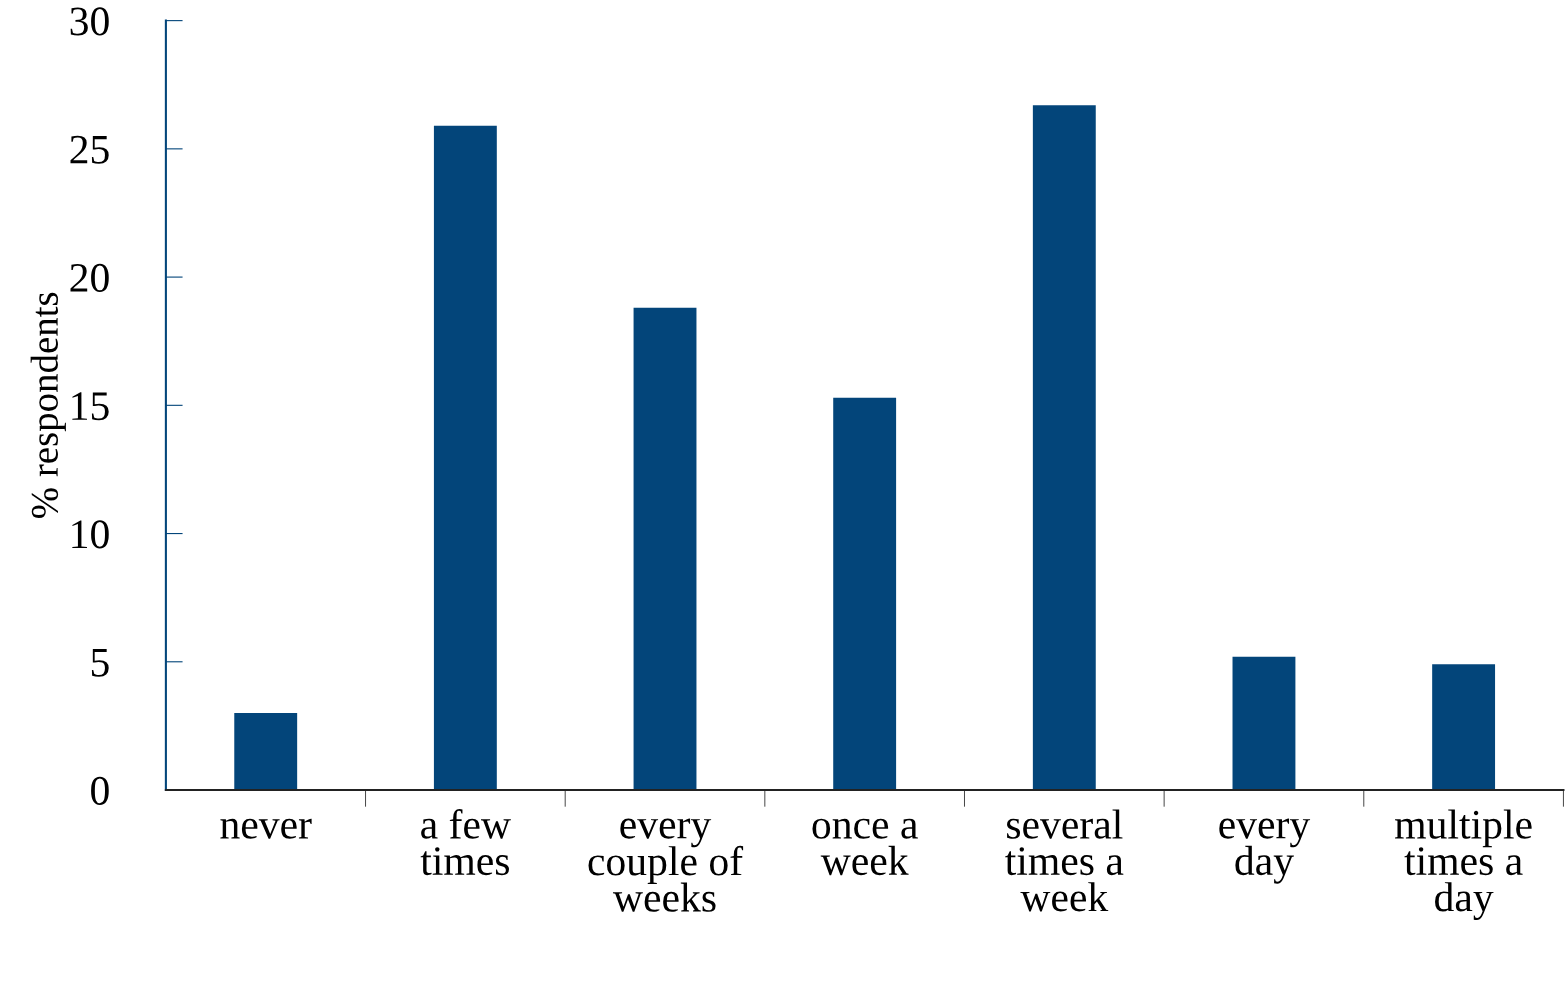 The height and width of the screenshot is (982, 1565). Describe the element at coordinates (465, 842) in the screenshot. I see `x-tick-label: a few times` at that location.